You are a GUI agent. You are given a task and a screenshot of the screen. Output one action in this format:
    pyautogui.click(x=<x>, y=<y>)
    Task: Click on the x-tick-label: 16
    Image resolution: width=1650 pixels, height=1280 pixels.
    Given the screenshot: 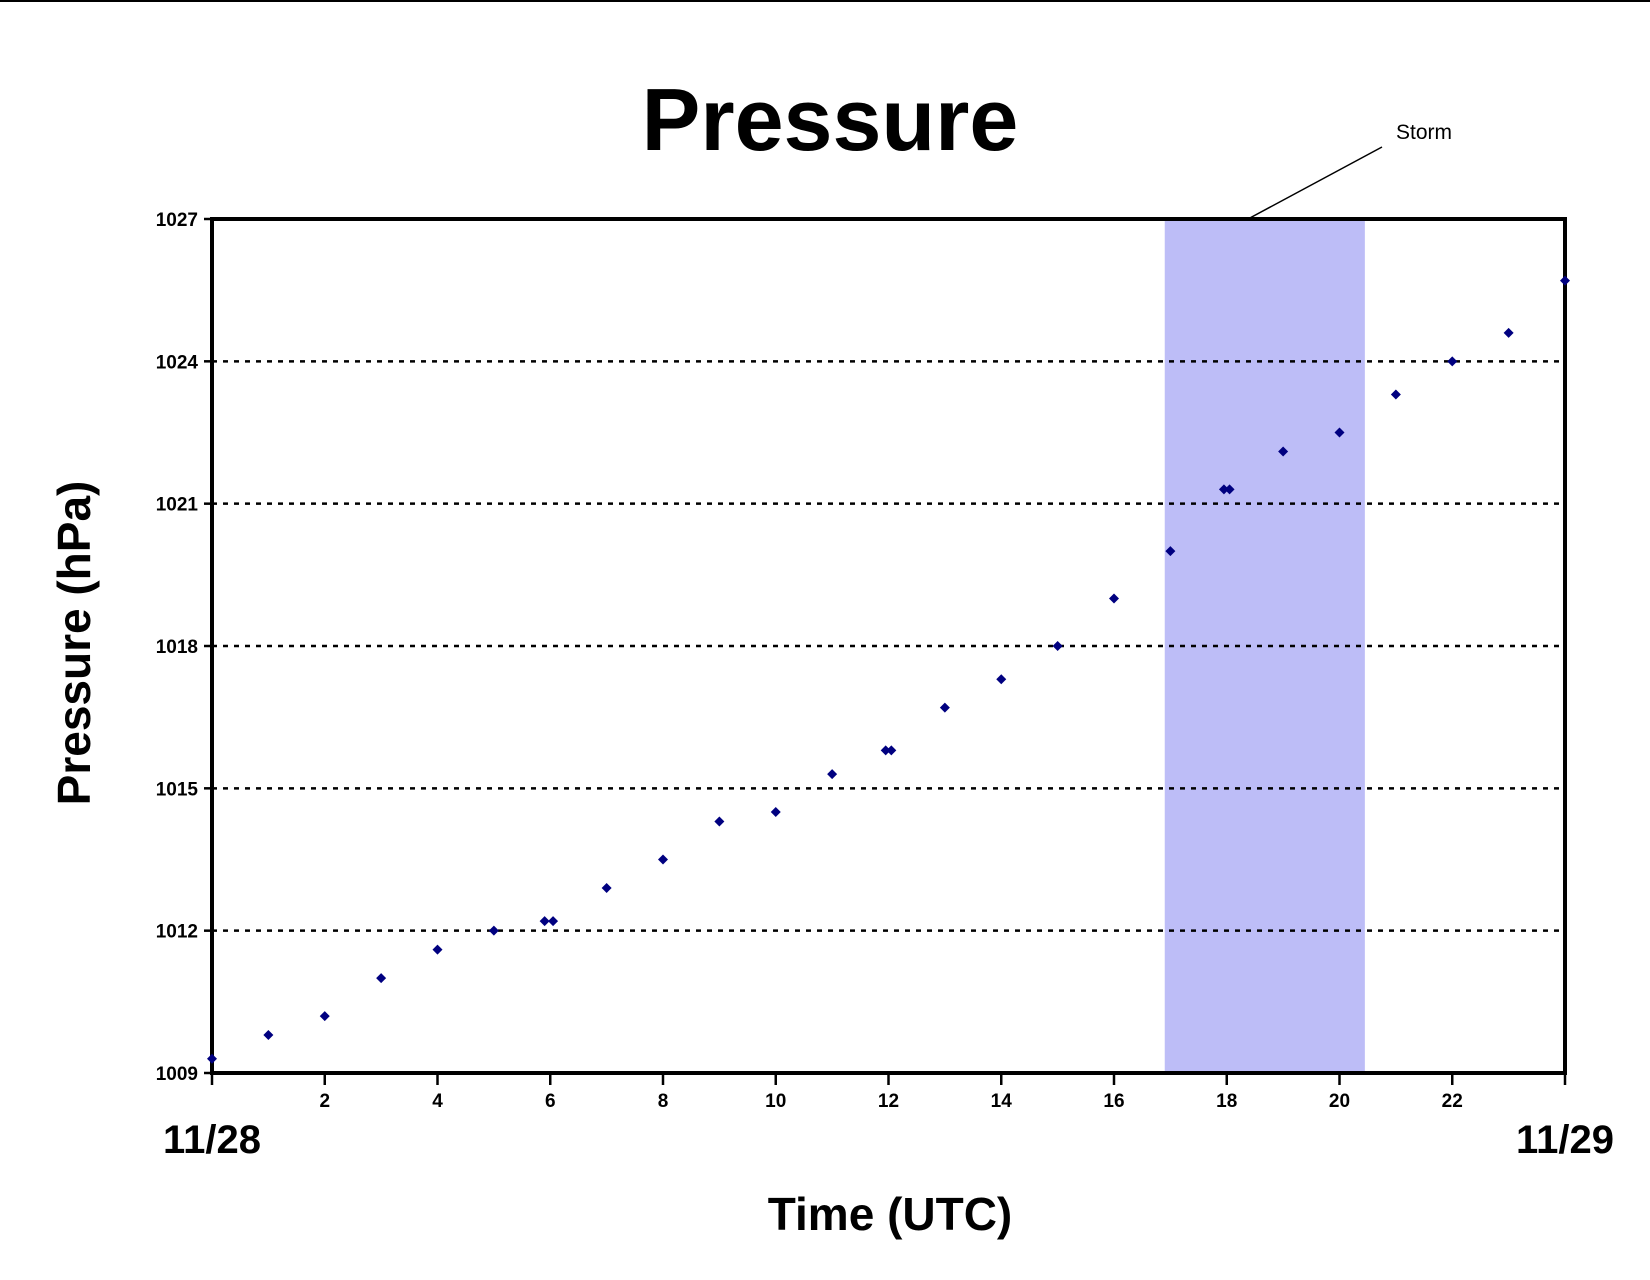 What is the action you would take?
    pyautogui.click(x=1113, y=1101)
    